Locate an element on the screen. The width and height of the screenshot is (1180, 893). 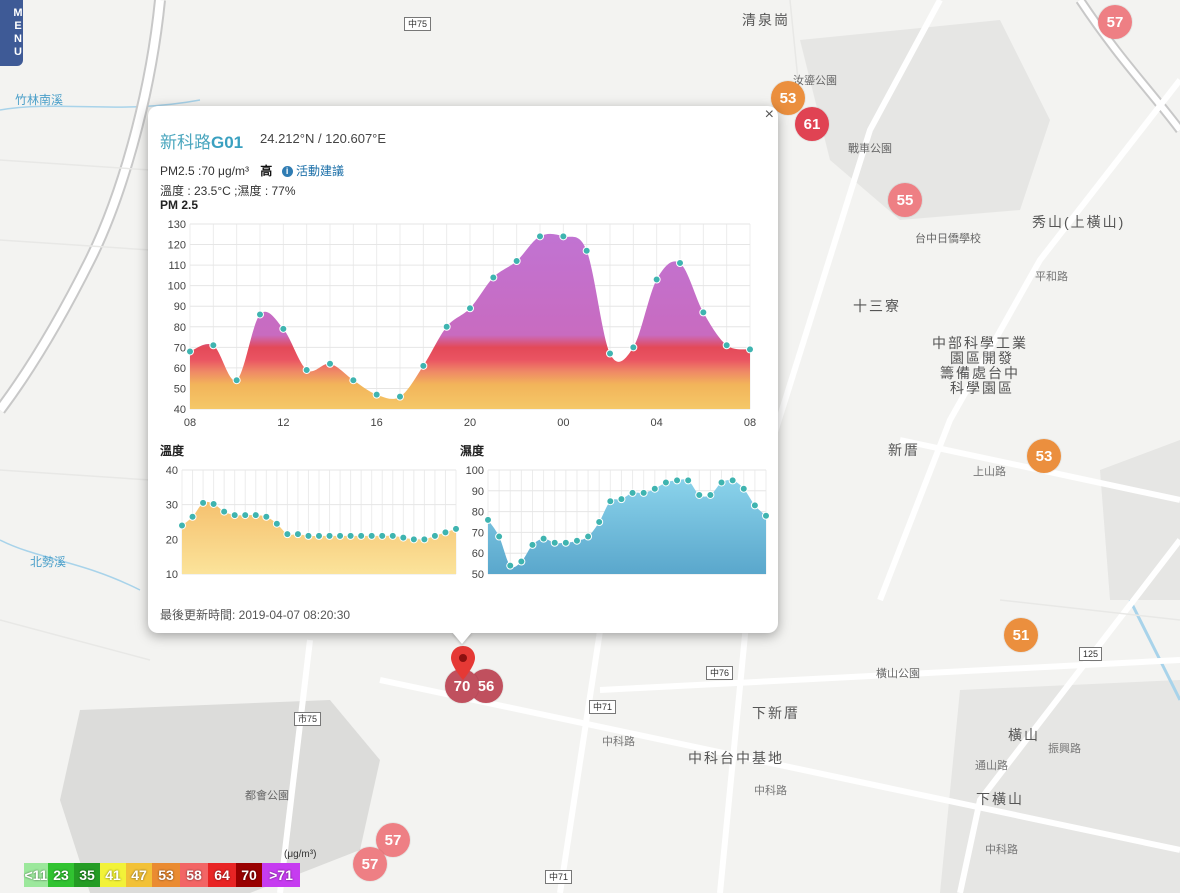
station-marker: 61 is located at coordinates (812, 124).